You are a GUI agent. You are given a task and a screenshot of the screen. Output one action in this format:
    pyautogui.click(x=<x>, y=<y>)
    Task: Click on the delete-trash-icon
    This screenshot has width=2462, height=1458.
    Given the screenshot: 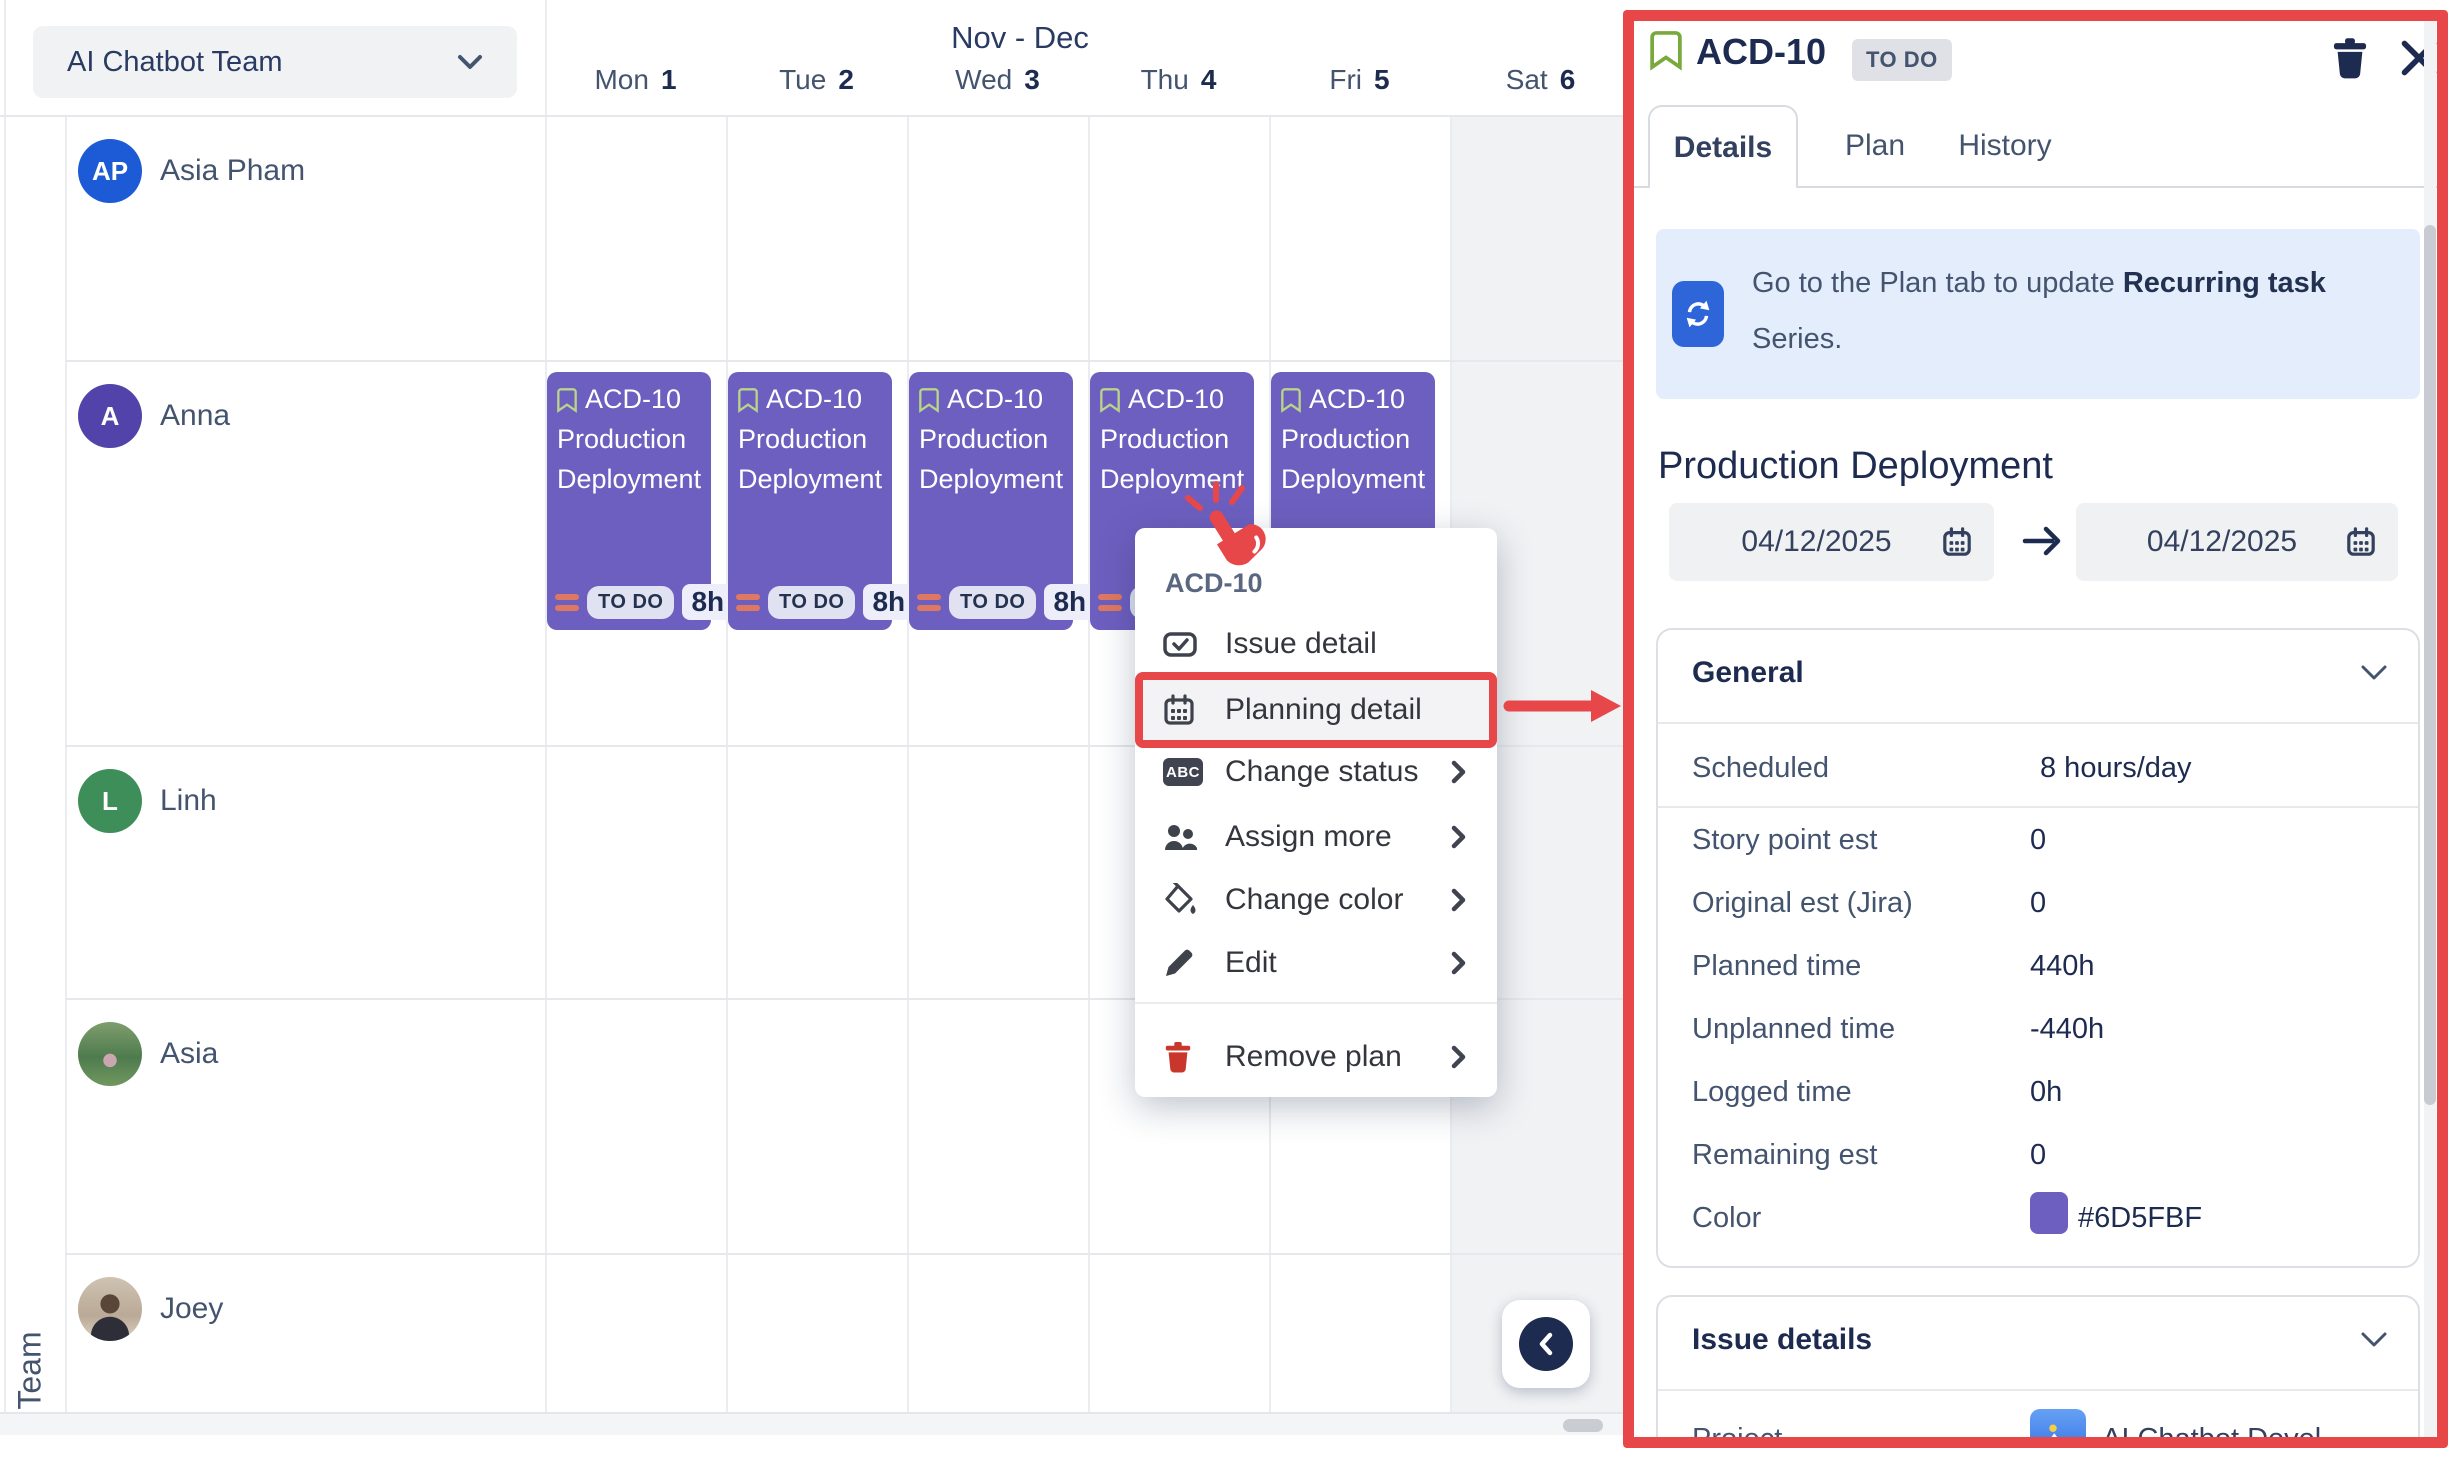 What is the action you would take?
    pyautogui.click(x=2350, y=58)
    